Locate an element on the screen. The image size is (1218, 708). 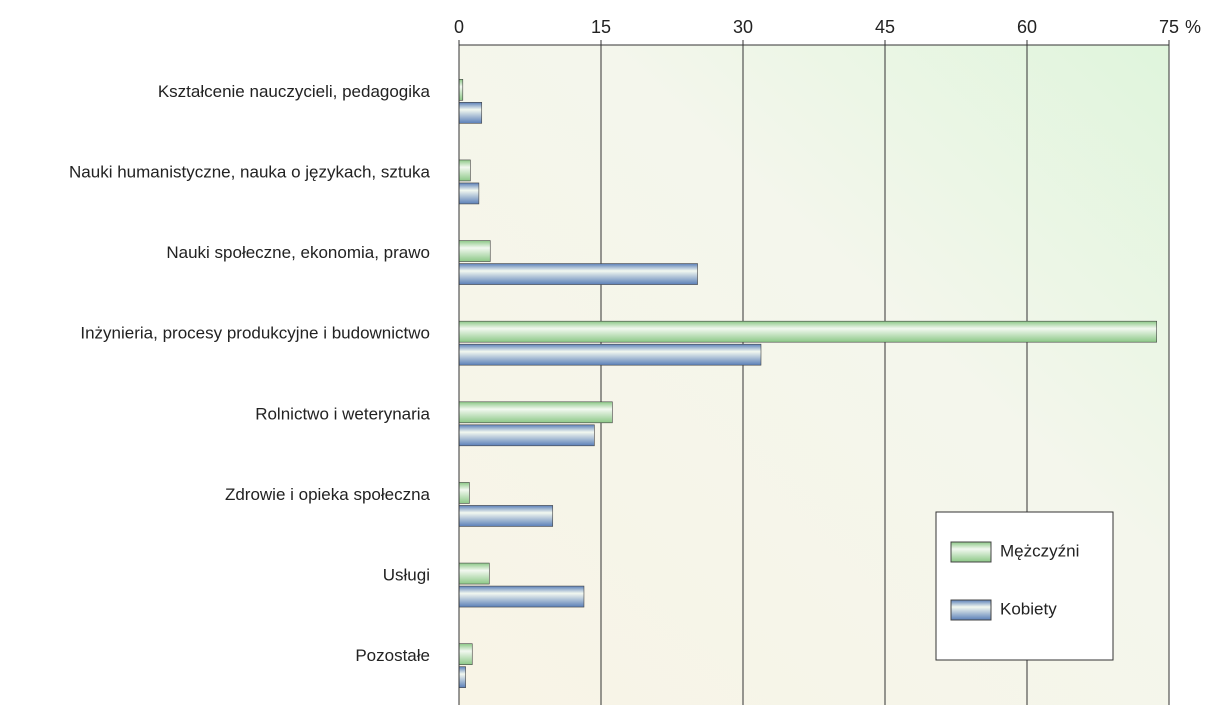
y-tick-label: Rolnictwo i weterynaria is located at coordinates (342, 413).